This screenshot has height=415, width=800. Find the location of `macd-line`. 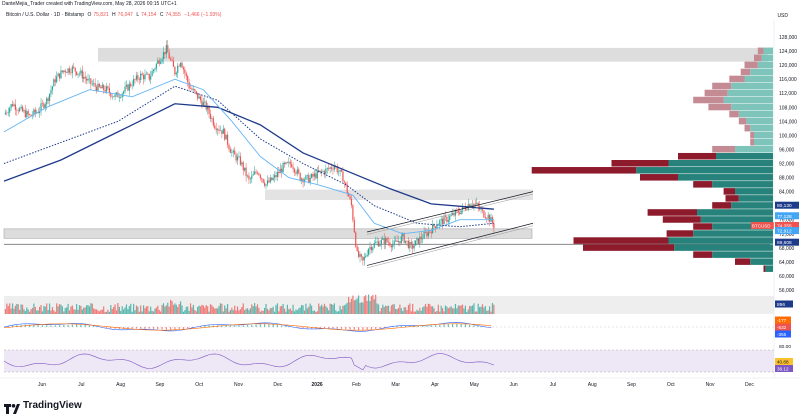

macd-line is located at coordinates (247, 327).